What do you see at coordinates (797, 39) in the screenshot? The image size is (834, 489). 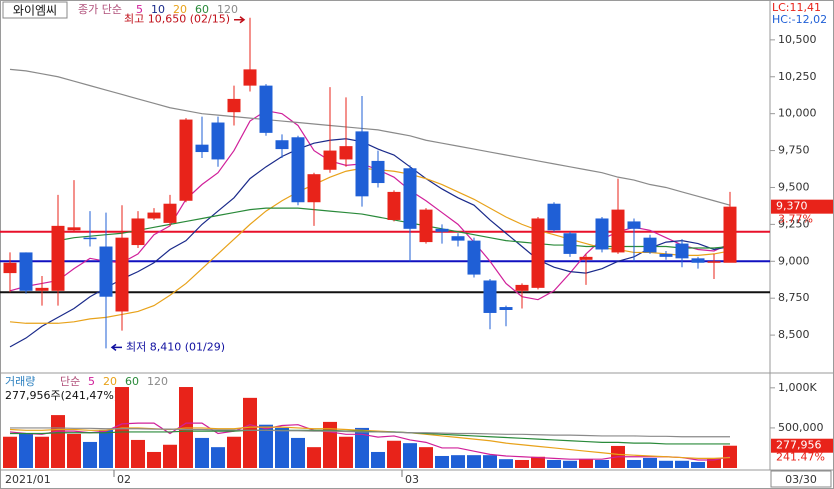 I see `y-tick-label: 10,500` at bounding box center [797, 39].